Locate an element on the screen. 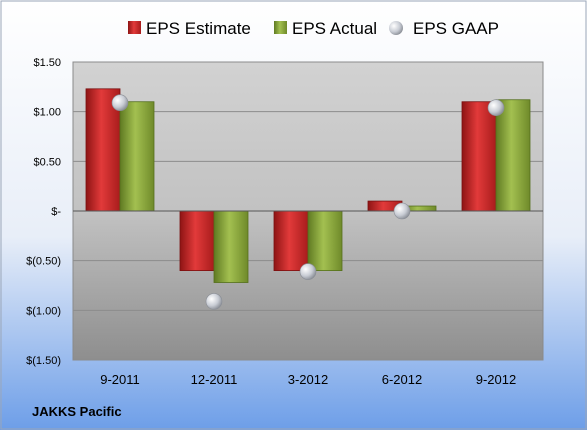  legend-swatch-eps-actual is located at coordinates (280, 27).